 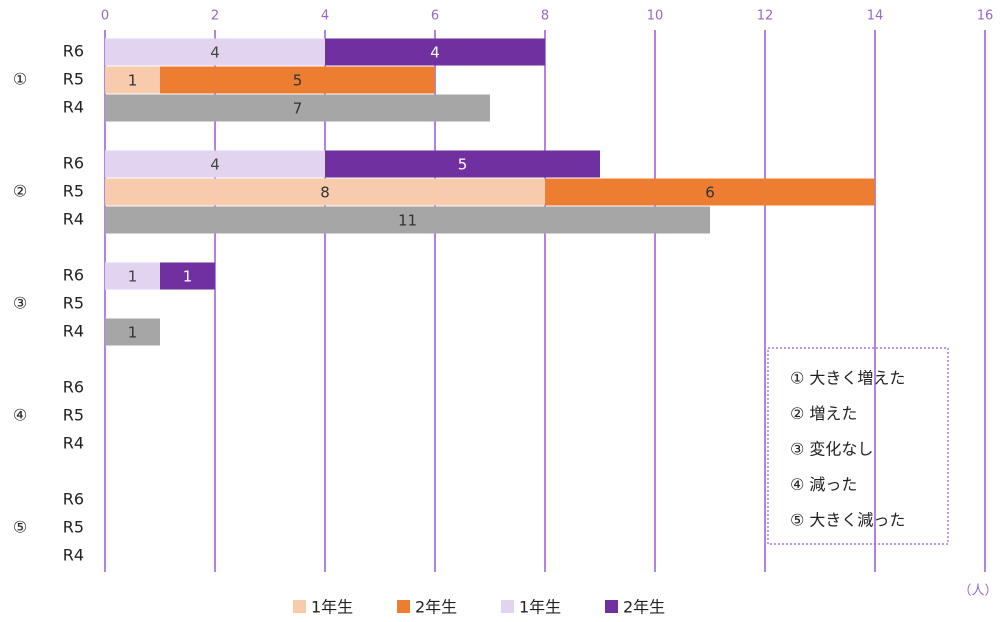 I want to click on x-tick-label: 10, so click(x=655, y=16).